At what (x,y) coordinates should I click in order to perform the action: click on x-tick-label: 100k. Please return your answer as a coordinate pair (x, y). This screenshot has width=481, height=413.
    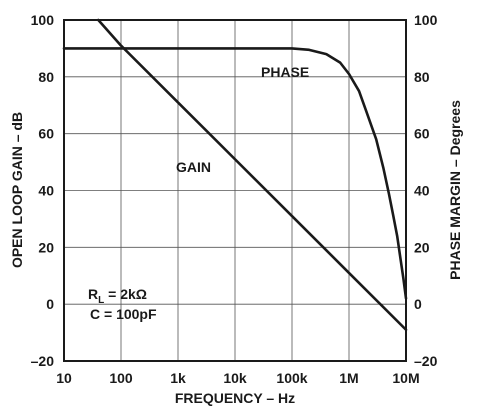
    Looking at the image, I should click on (291, 378).